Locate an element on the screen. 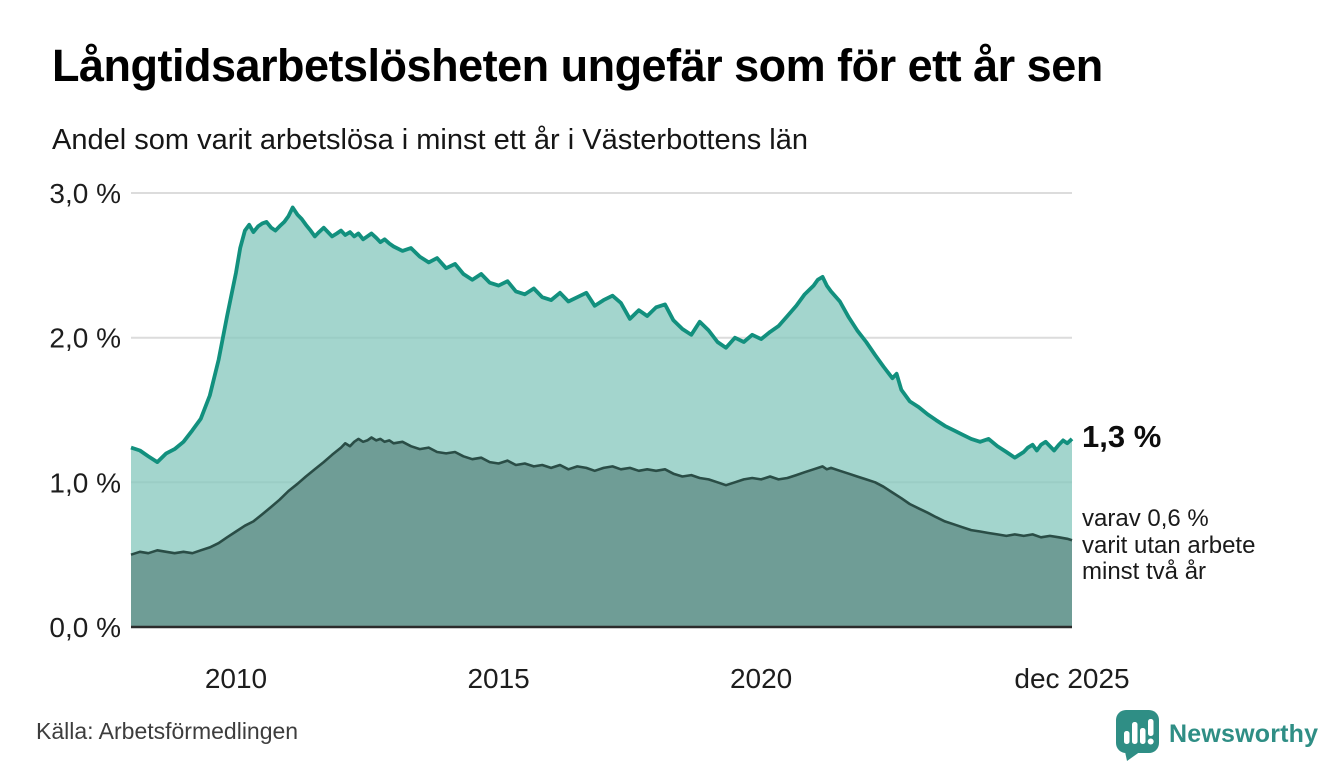 The height and width of the screenshot is (780, 1340). x-axis-label: 2020 is located at coordinates (761, 678).